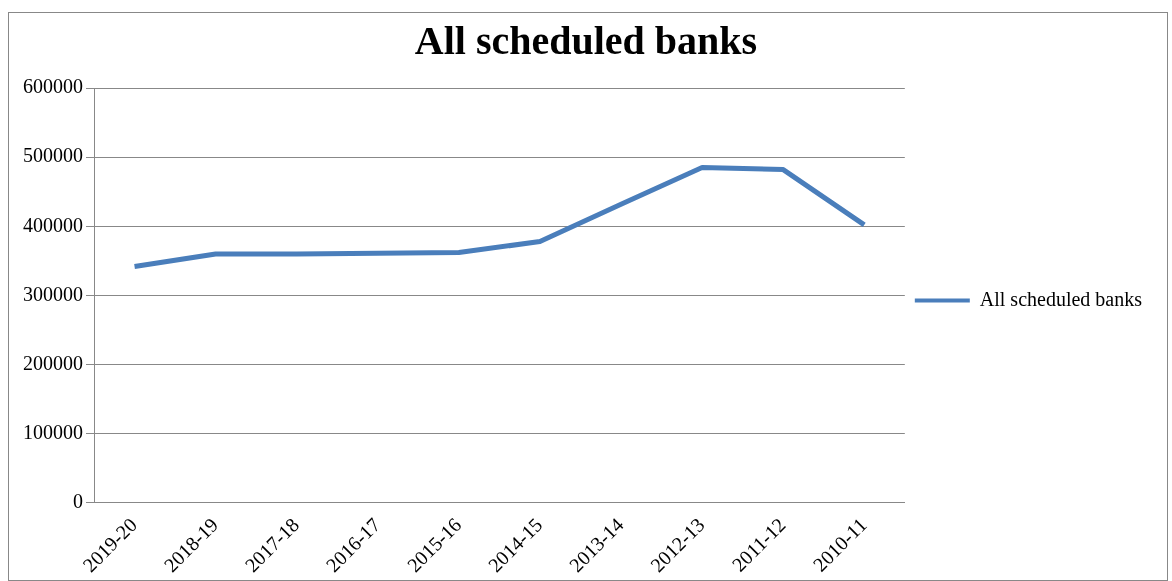 The height and width of the screenshot is (581, 1172). I want to click on chart-title: All scheduled banks, so click(586, 41).